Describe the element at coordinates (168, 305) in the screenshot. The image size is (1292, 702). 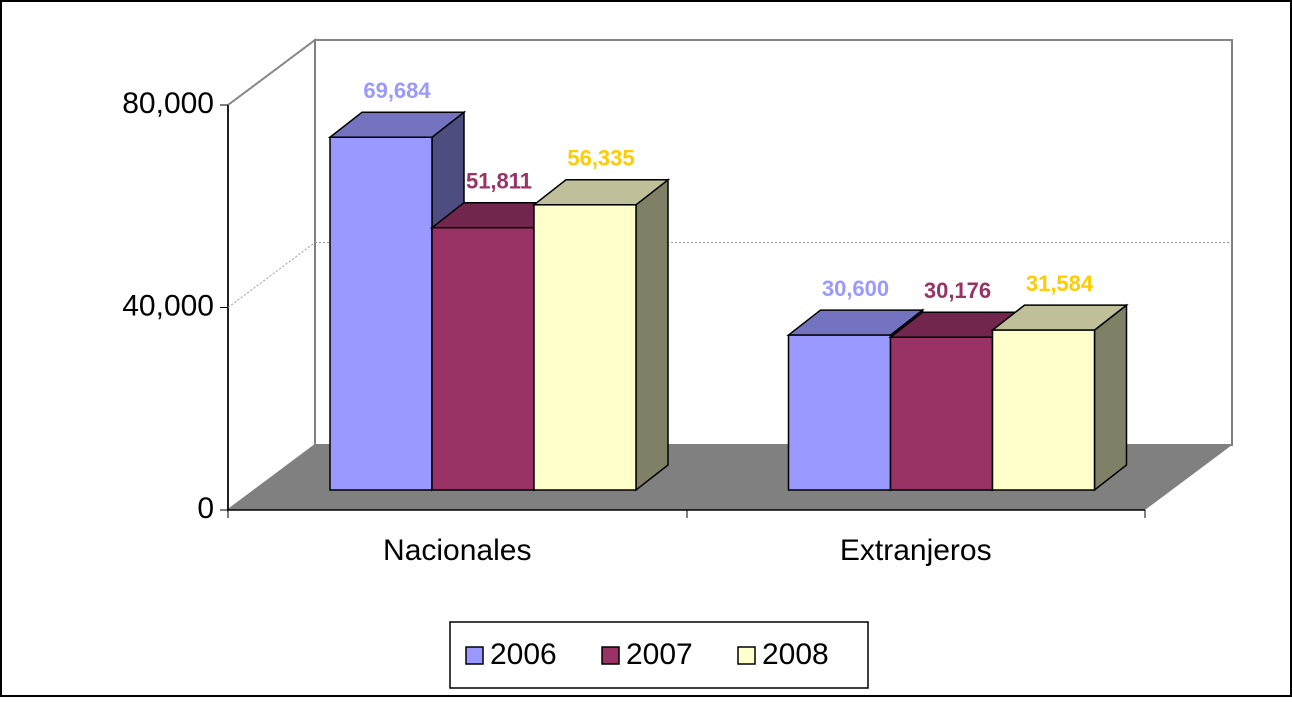
I see `y-tick-label: 40,000` at that location.